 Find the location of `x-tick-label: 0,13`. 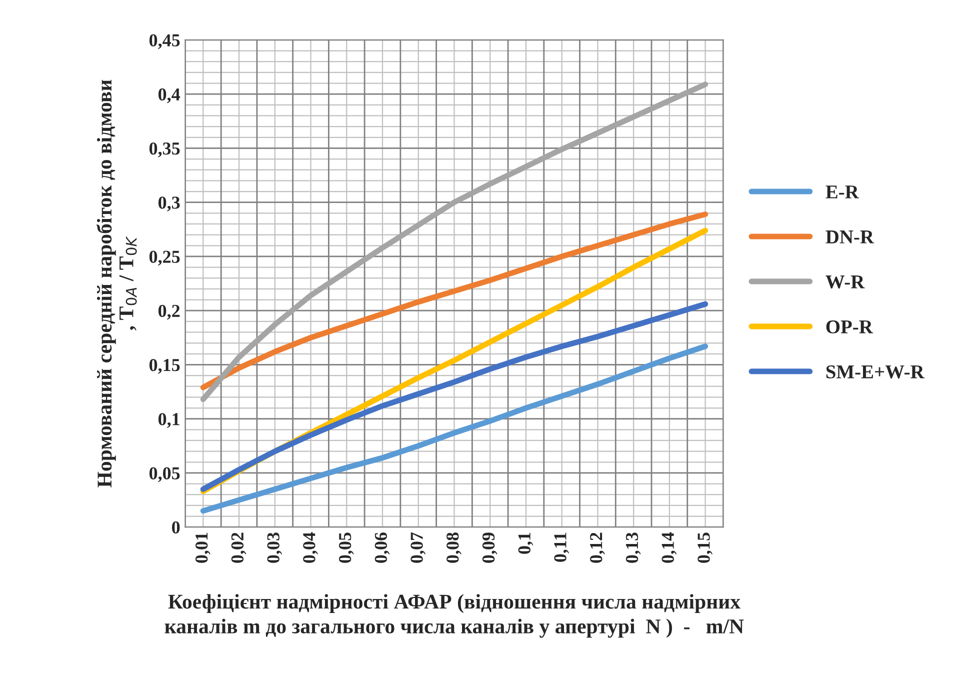

x-tick-label: 0,13 is located at coordinates (633, 547).